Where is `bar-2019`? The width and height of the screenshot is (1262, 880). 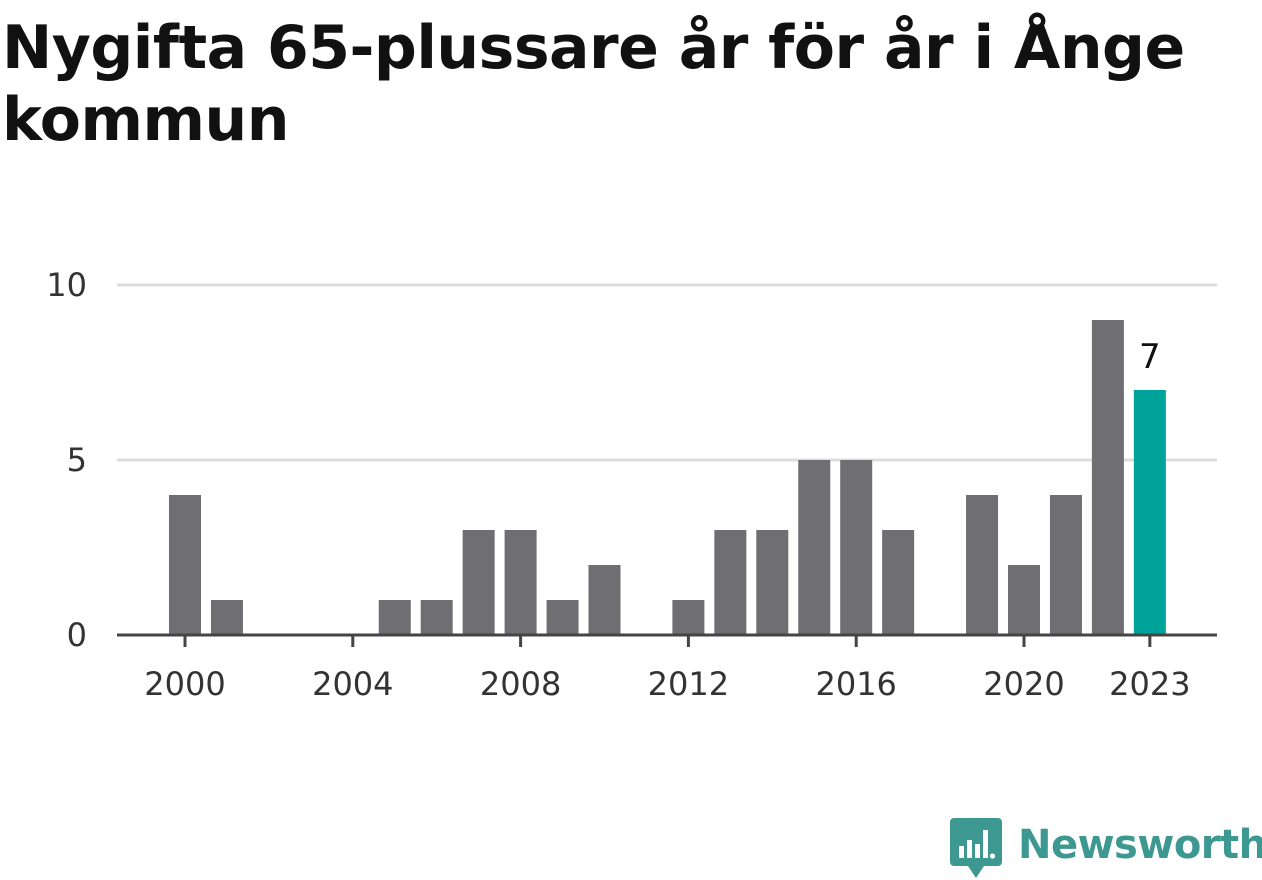 bar-2019 is located at coordinates (982, 565).